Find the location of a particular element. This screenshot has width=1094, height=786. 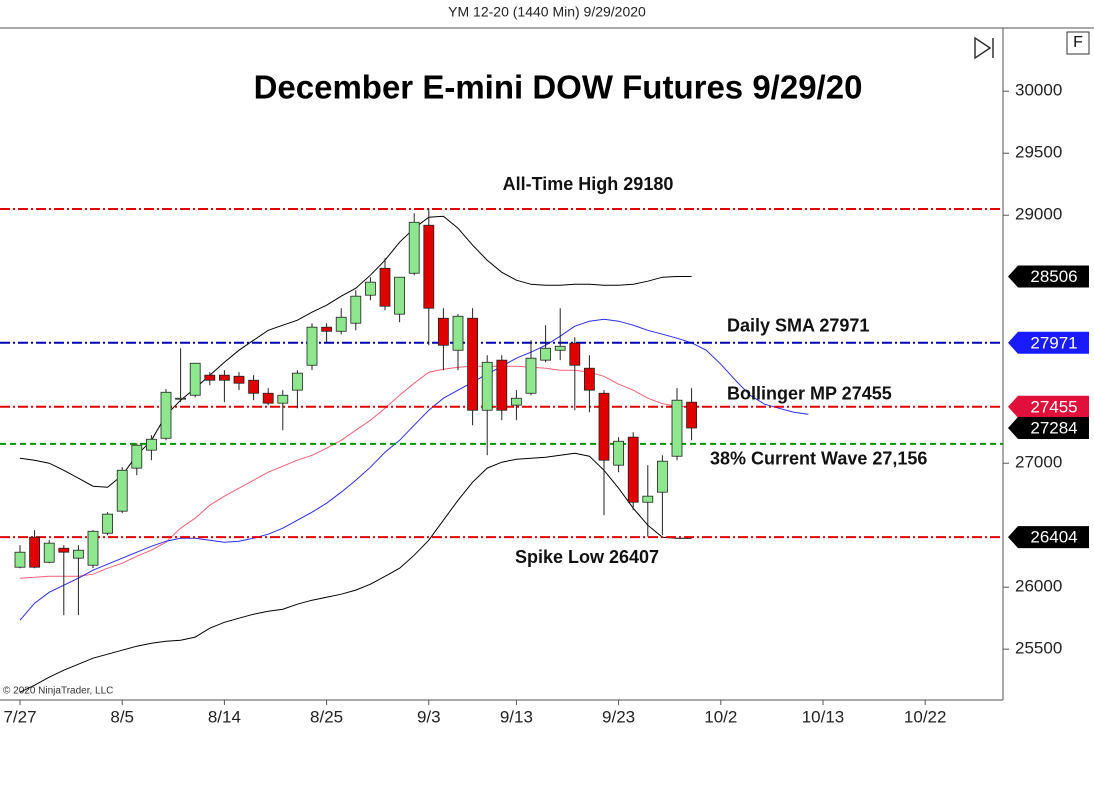

price-marker-label: 26404 is located at coordinates (1053, 537).